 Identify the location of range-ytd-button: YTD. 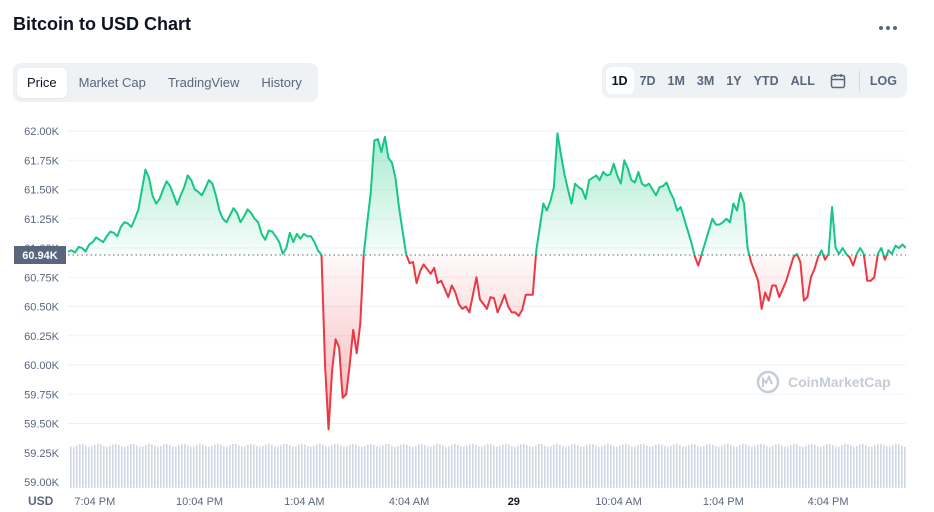
(766, 80).